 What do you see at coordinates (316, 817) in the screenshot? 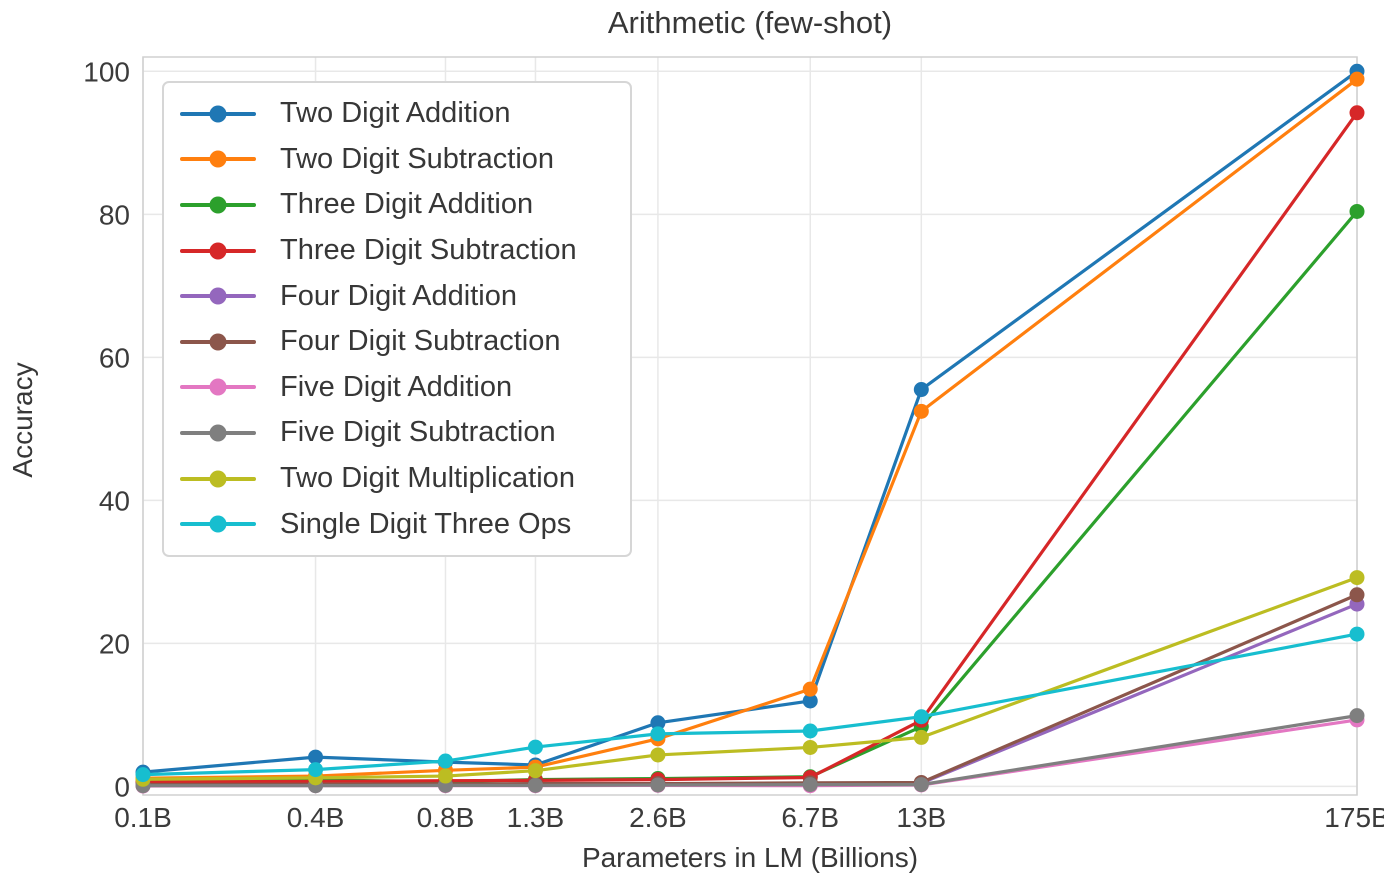
I see `x-tick-label: 0.4B` at bounding box center [316, 817].